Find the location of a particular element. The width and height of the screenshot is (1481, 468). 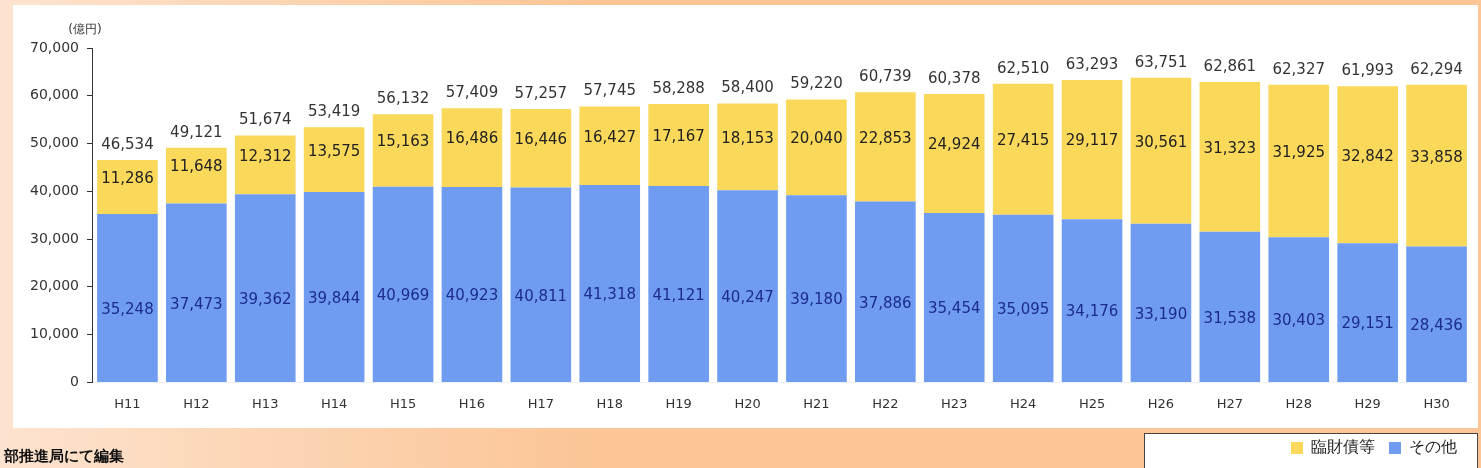

total-label: 58,400 is located at coordinates (747, 87).